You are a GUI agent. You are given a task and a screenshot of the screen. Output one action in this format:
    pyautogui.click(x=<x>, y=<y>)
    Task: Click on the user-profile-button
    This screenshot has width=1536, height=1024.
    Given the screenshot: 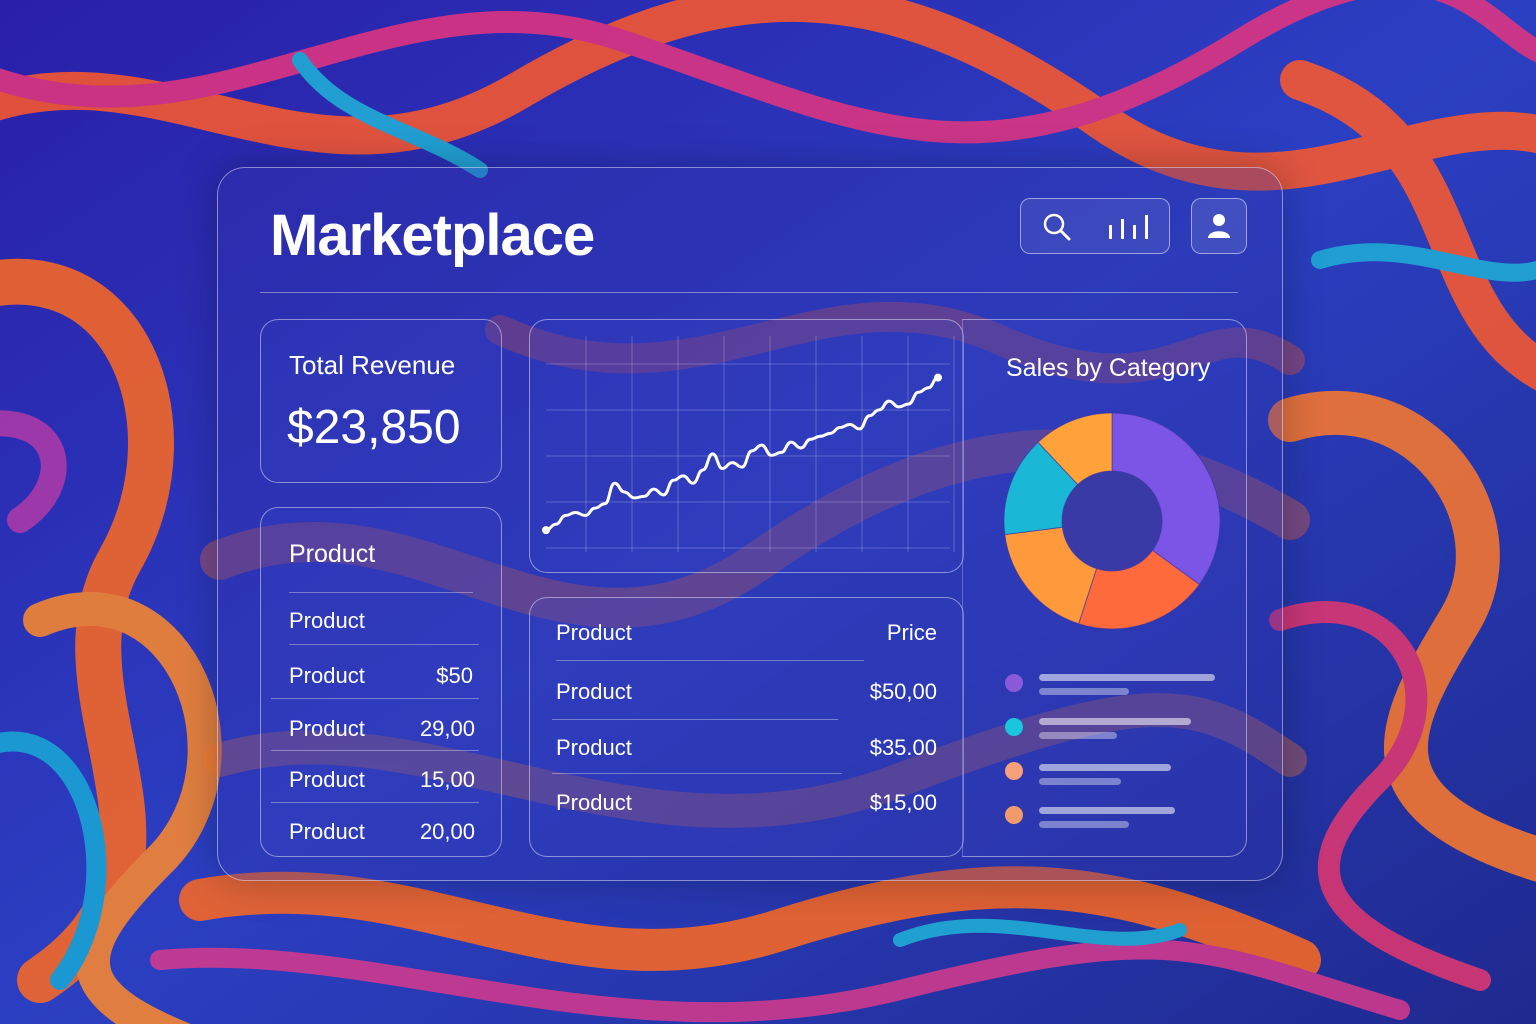 What is the action you would take?
    pyautogui.click(x=1219, y=226)
    